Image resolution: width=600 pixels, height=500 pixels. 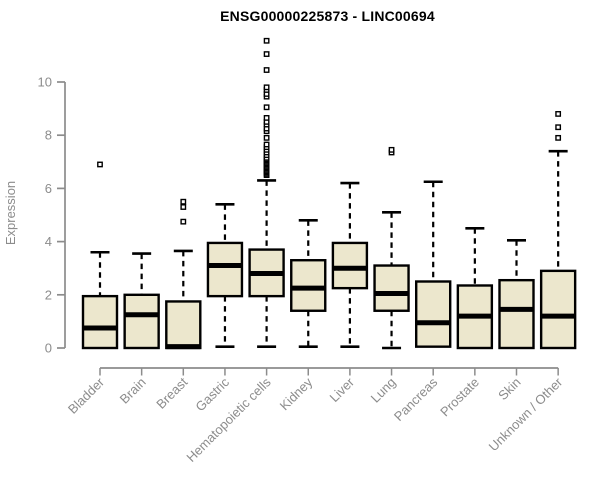 I want to click on category-label-lung: Lung, so click(x=383, y=390).